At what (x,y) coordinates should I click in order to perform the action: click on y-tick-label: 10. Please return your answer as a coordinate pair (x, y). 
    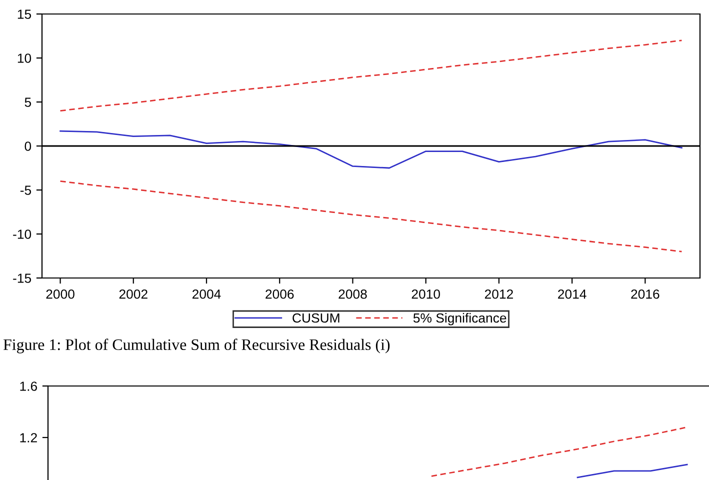
    Looking at the image, I should click on (25, 58).